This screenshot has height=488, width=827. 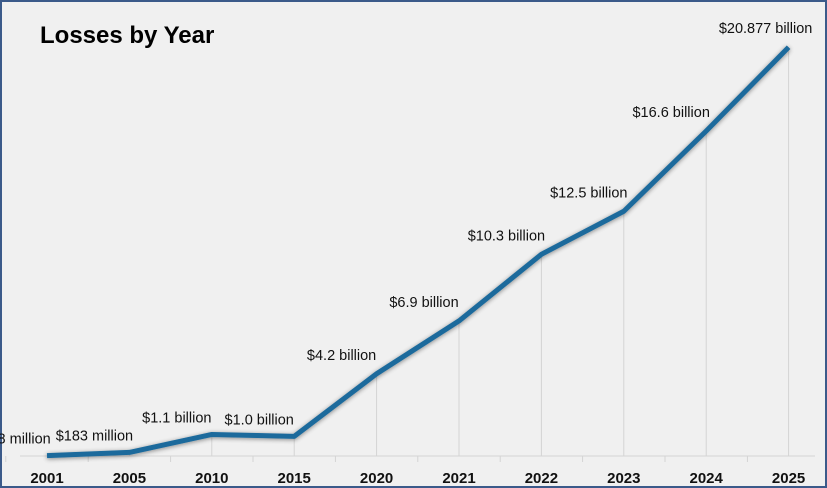 What do you see at coordinates (423, 303) in the screenshot?
I see `data-label-2021: $6.9 billion` at bounding box center [423, 303].